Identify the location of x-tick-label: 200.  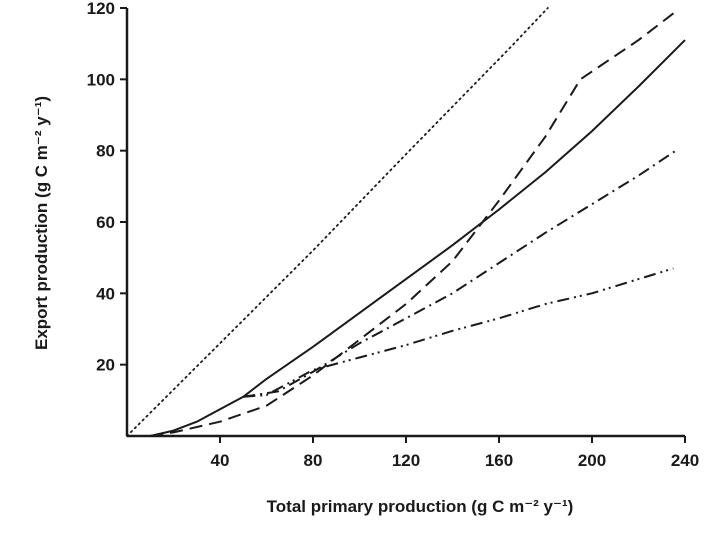
(592, 460).